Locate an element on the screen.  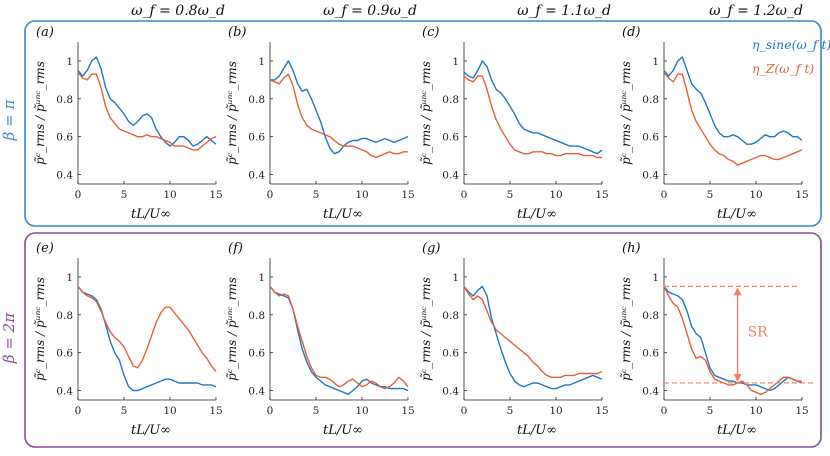
panel-tag: (b) is located at coordinates (237, 32).